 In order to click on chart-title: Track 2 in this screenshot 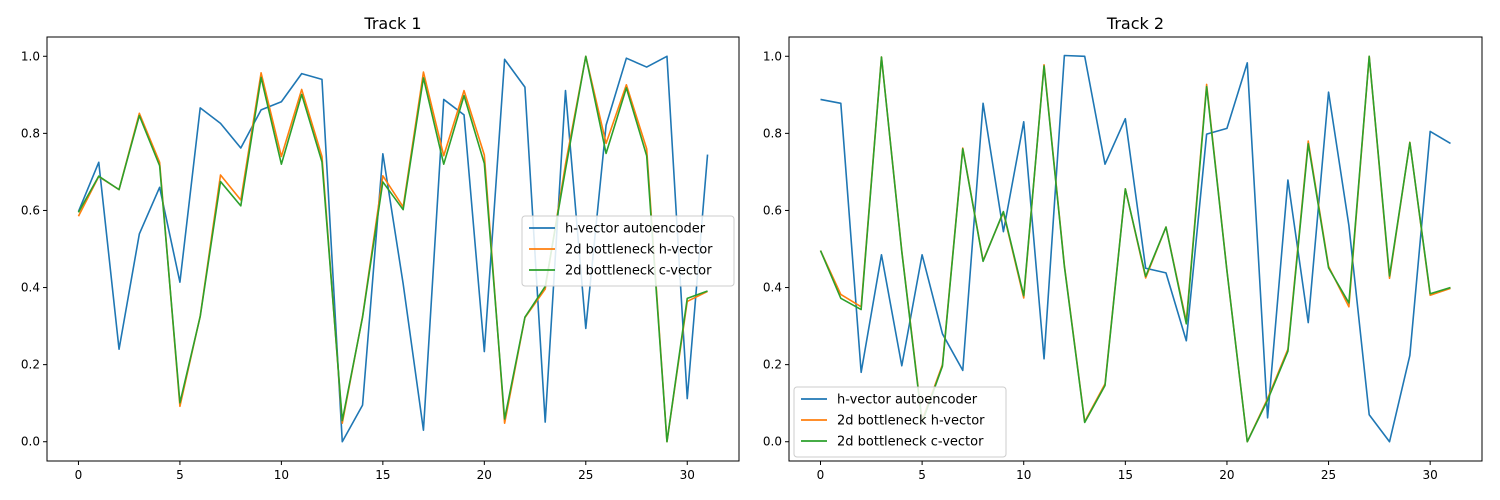, I will do `click(1135, 23)`.